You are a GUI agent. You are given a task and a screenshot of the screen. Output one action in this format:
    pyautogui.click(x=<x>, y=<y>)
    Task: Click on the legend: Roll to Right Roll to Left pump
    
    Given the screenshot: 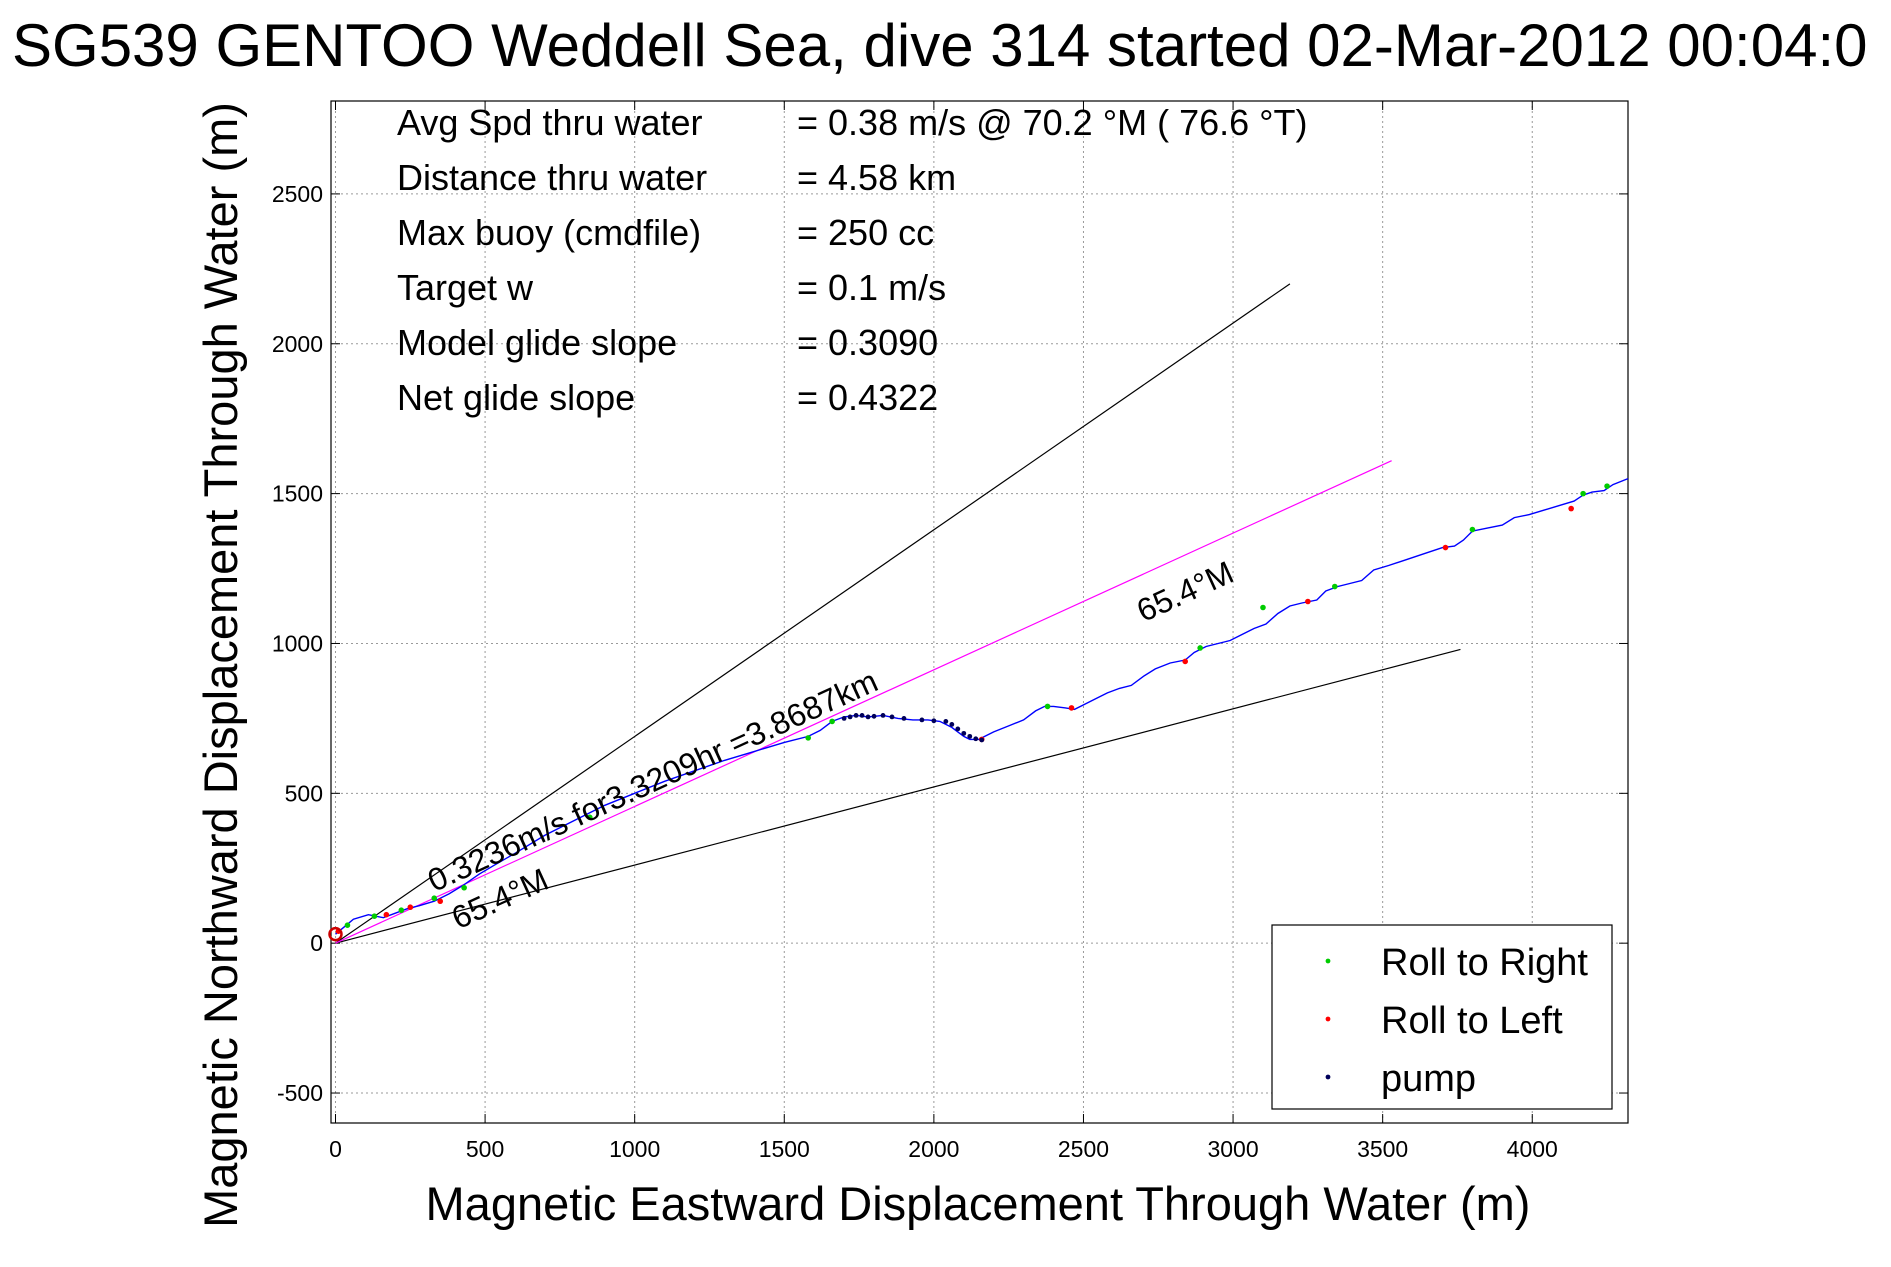 What is the action you would take?
    pyautogui.click(x=1442, y=1017)
    